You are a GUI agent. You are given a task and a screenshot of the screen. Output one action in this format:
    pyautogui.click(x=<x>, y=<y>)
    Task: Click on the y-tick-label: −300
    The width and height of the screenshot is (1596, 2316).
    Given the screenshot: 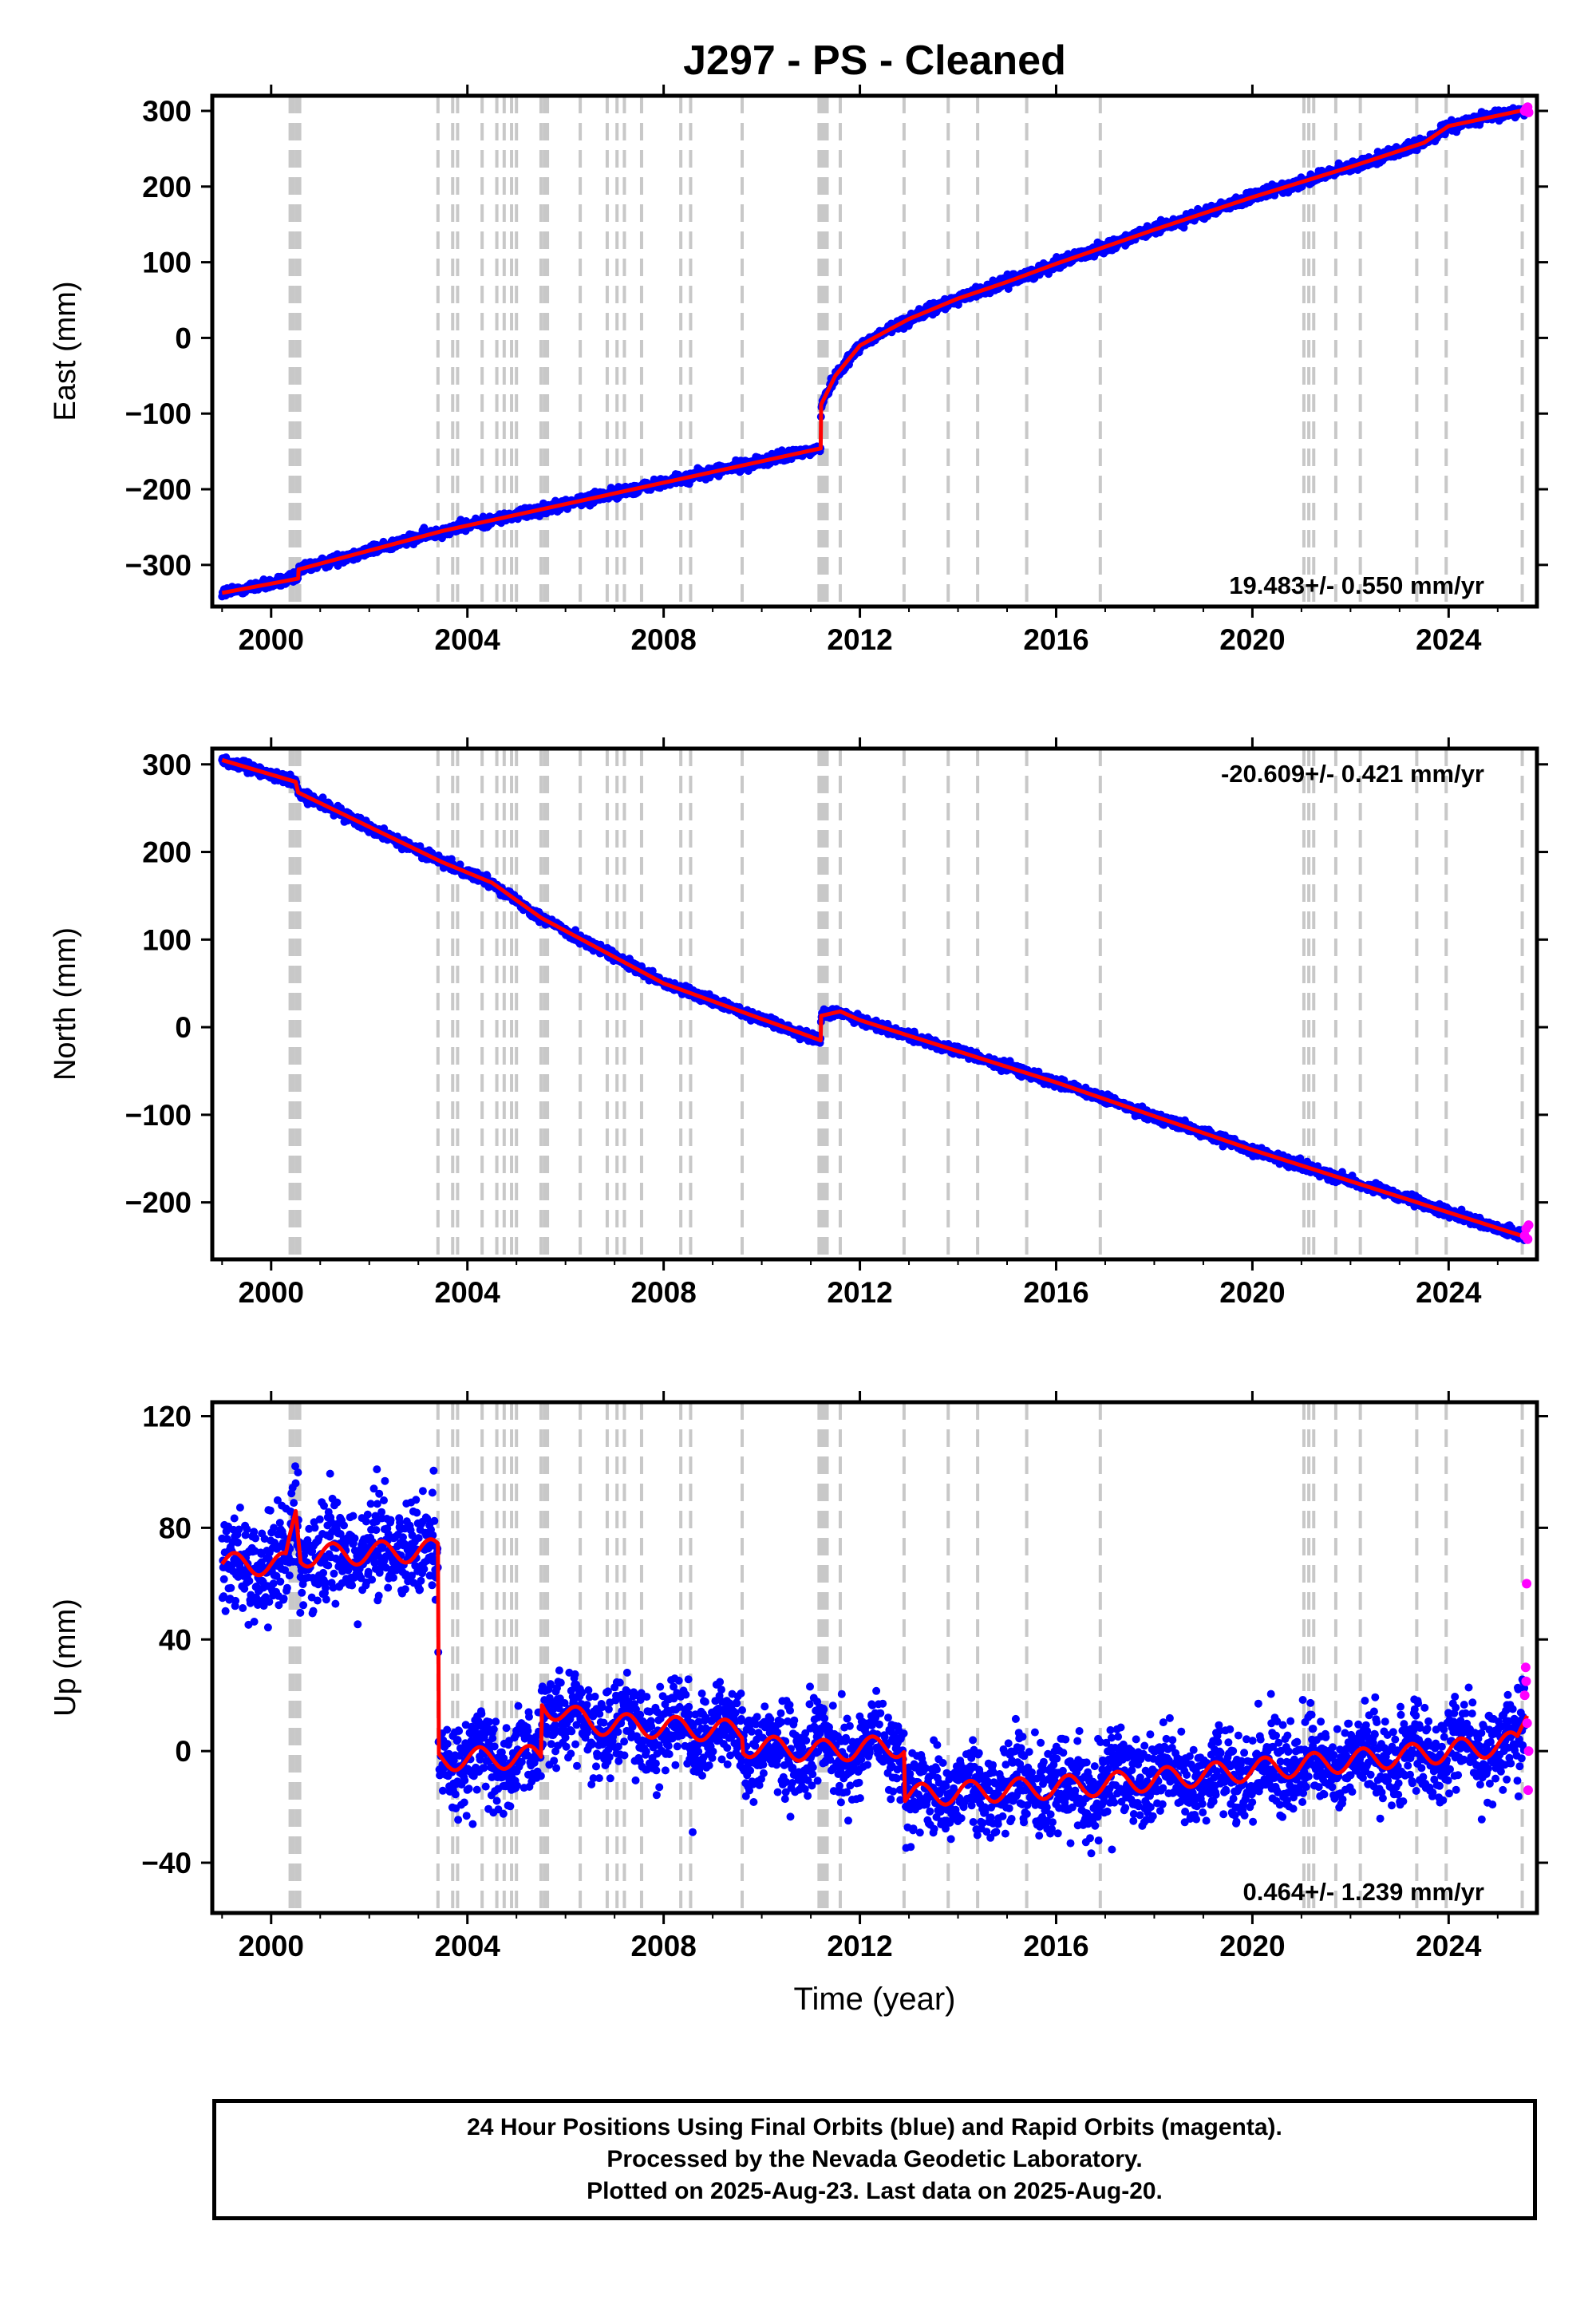 What is the action you would take?
    pyautogui.click(x=158, y=565)
    